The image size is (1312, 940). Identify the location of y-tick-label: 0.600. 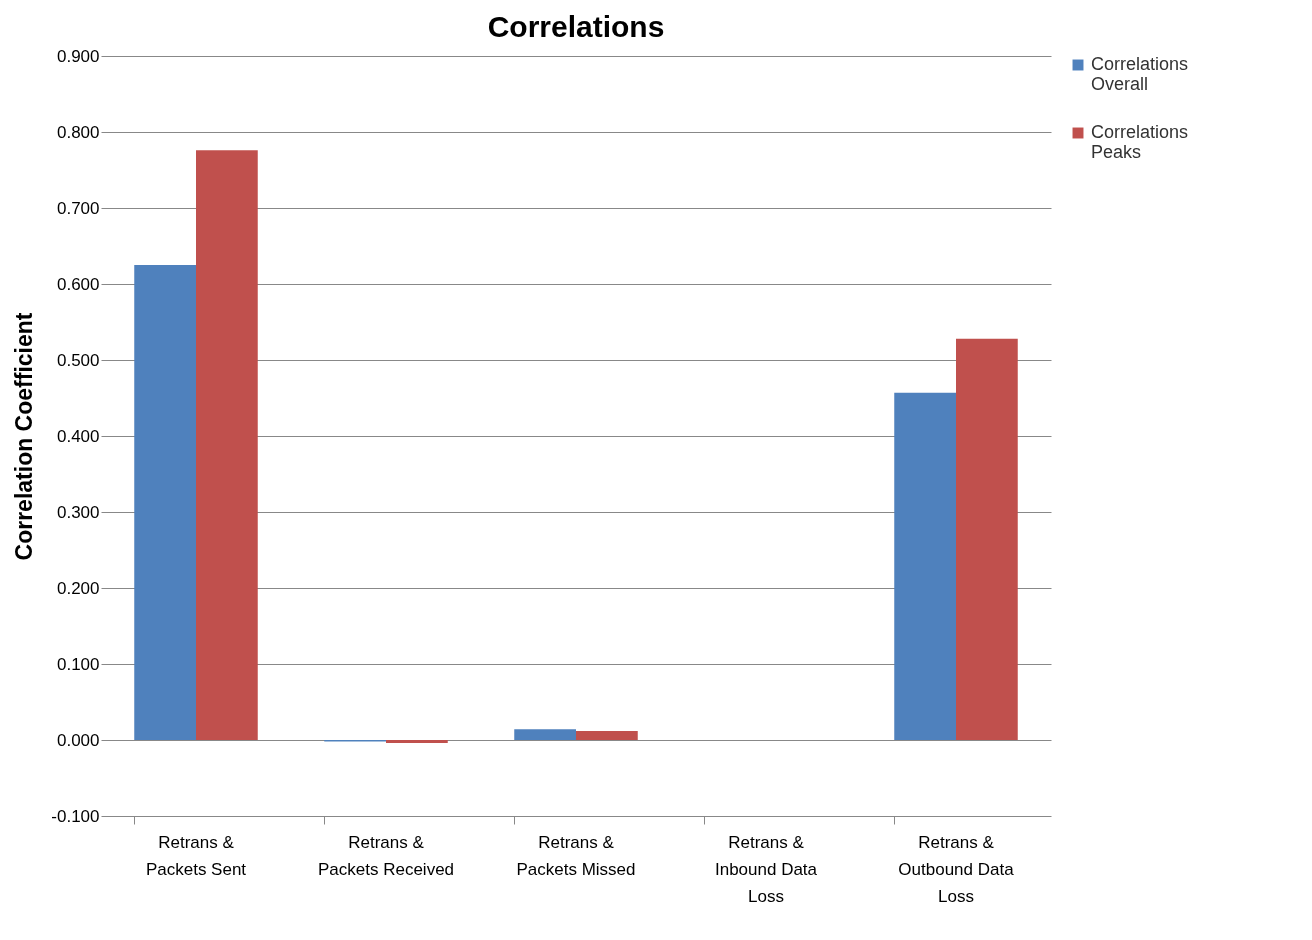
(78, 284).